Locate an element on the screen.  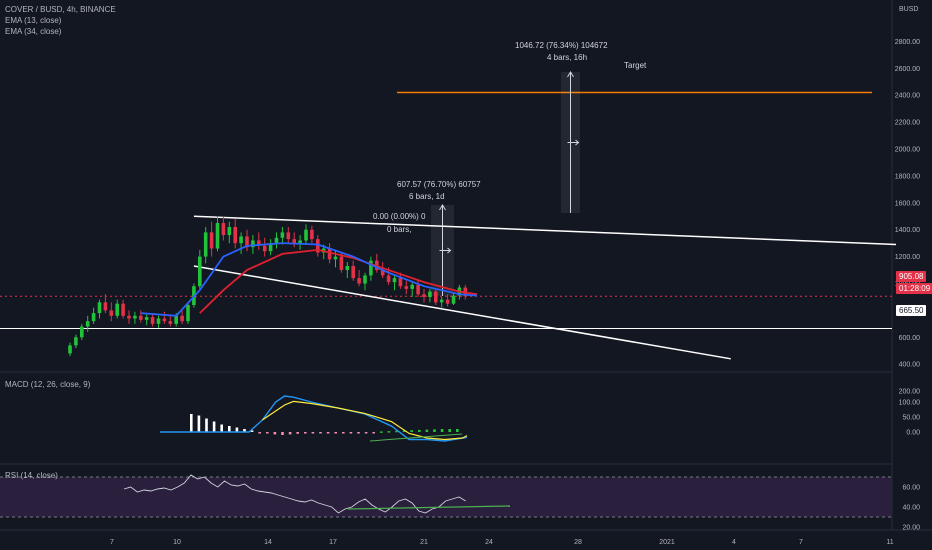
price-axis-tick-label: 1600.00 is located at coordinates (907, 203).